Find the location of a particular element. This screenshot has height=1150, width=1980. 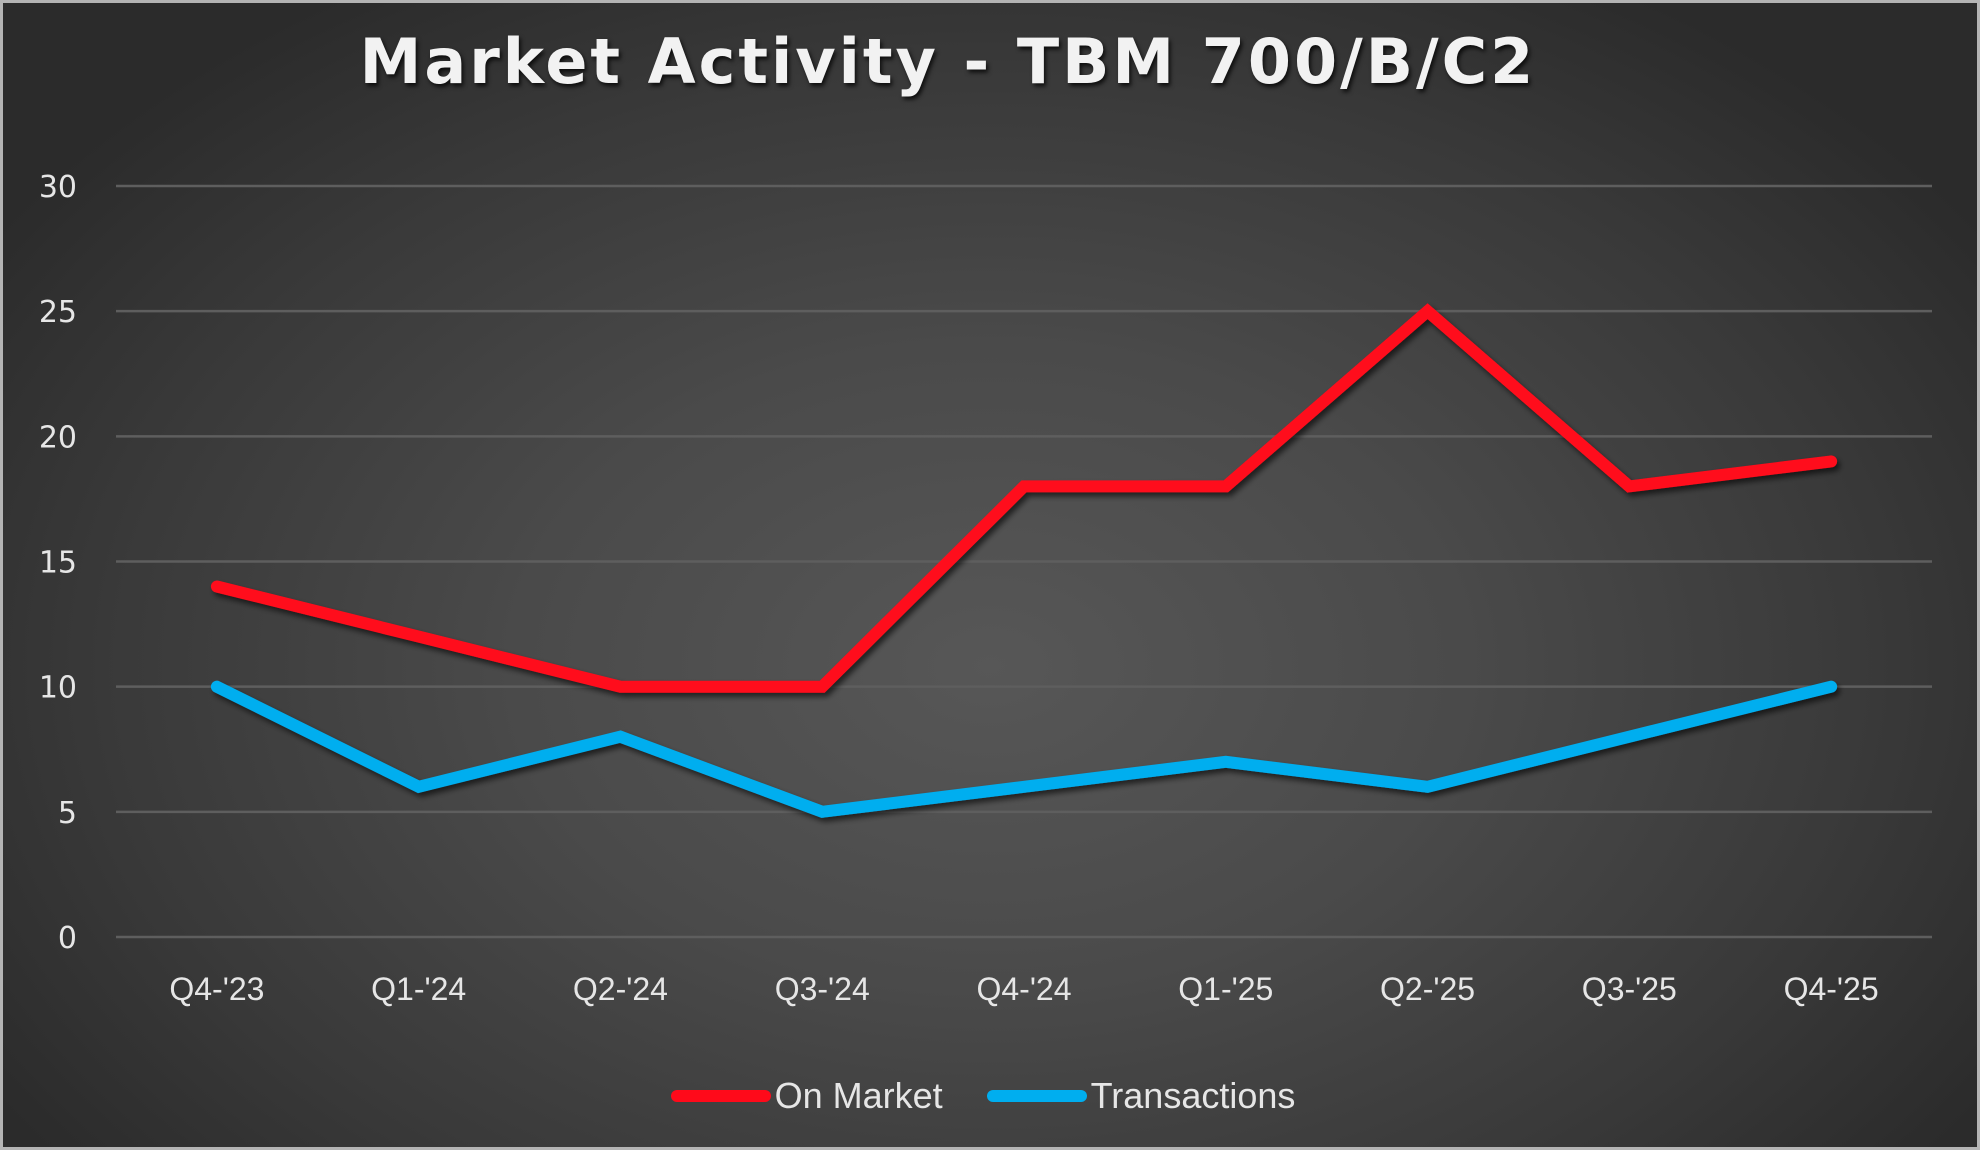

y-tick-label: 20 is located at coordinates (58, 437).